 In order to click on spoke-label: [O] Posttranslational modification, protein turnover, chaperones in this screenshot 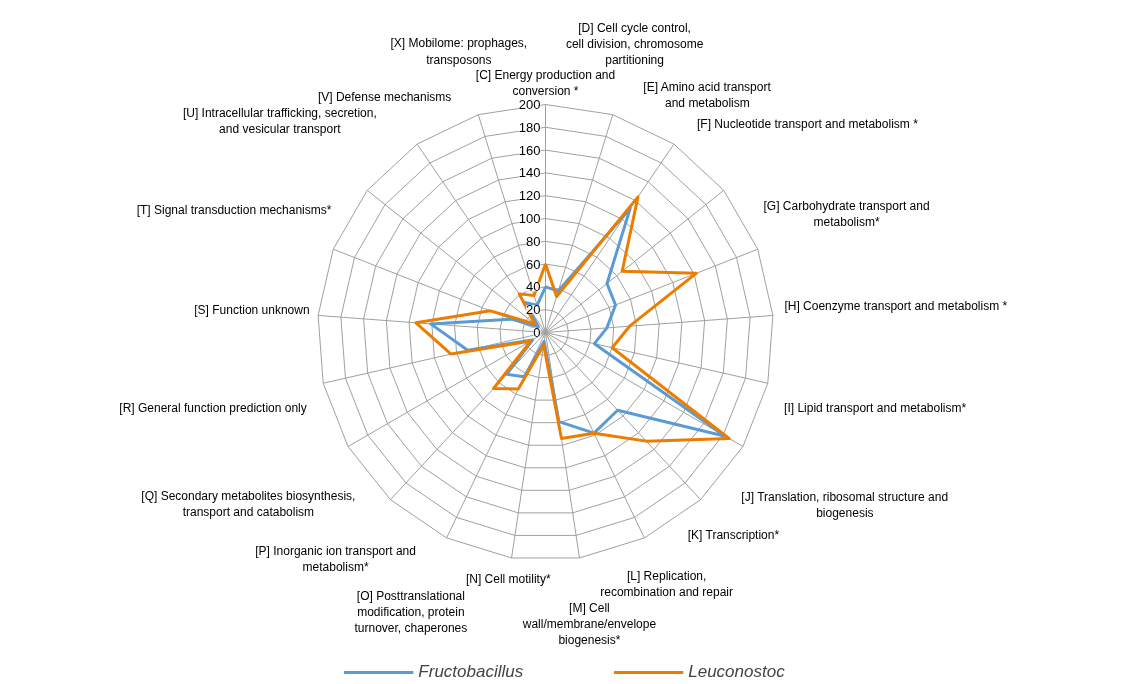, I will do `click(411, 612)`.